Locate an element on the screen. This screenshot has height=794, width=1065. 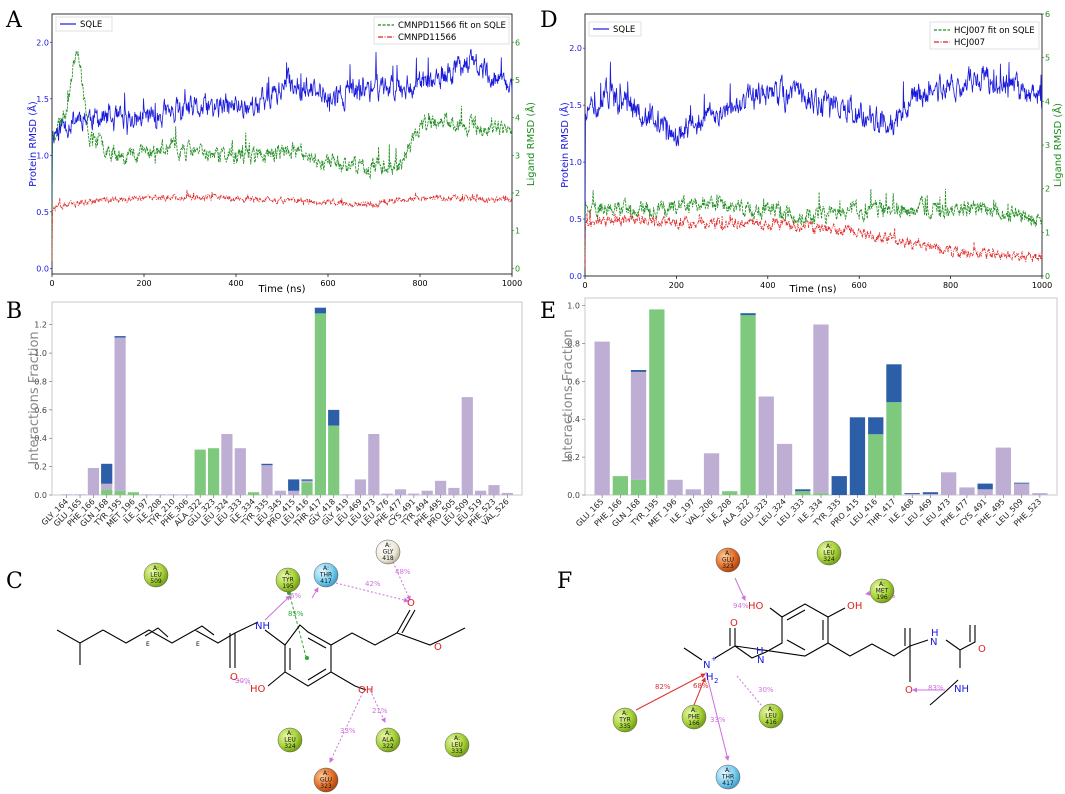
panel-label-a: A is located at coordinates (14, 20).